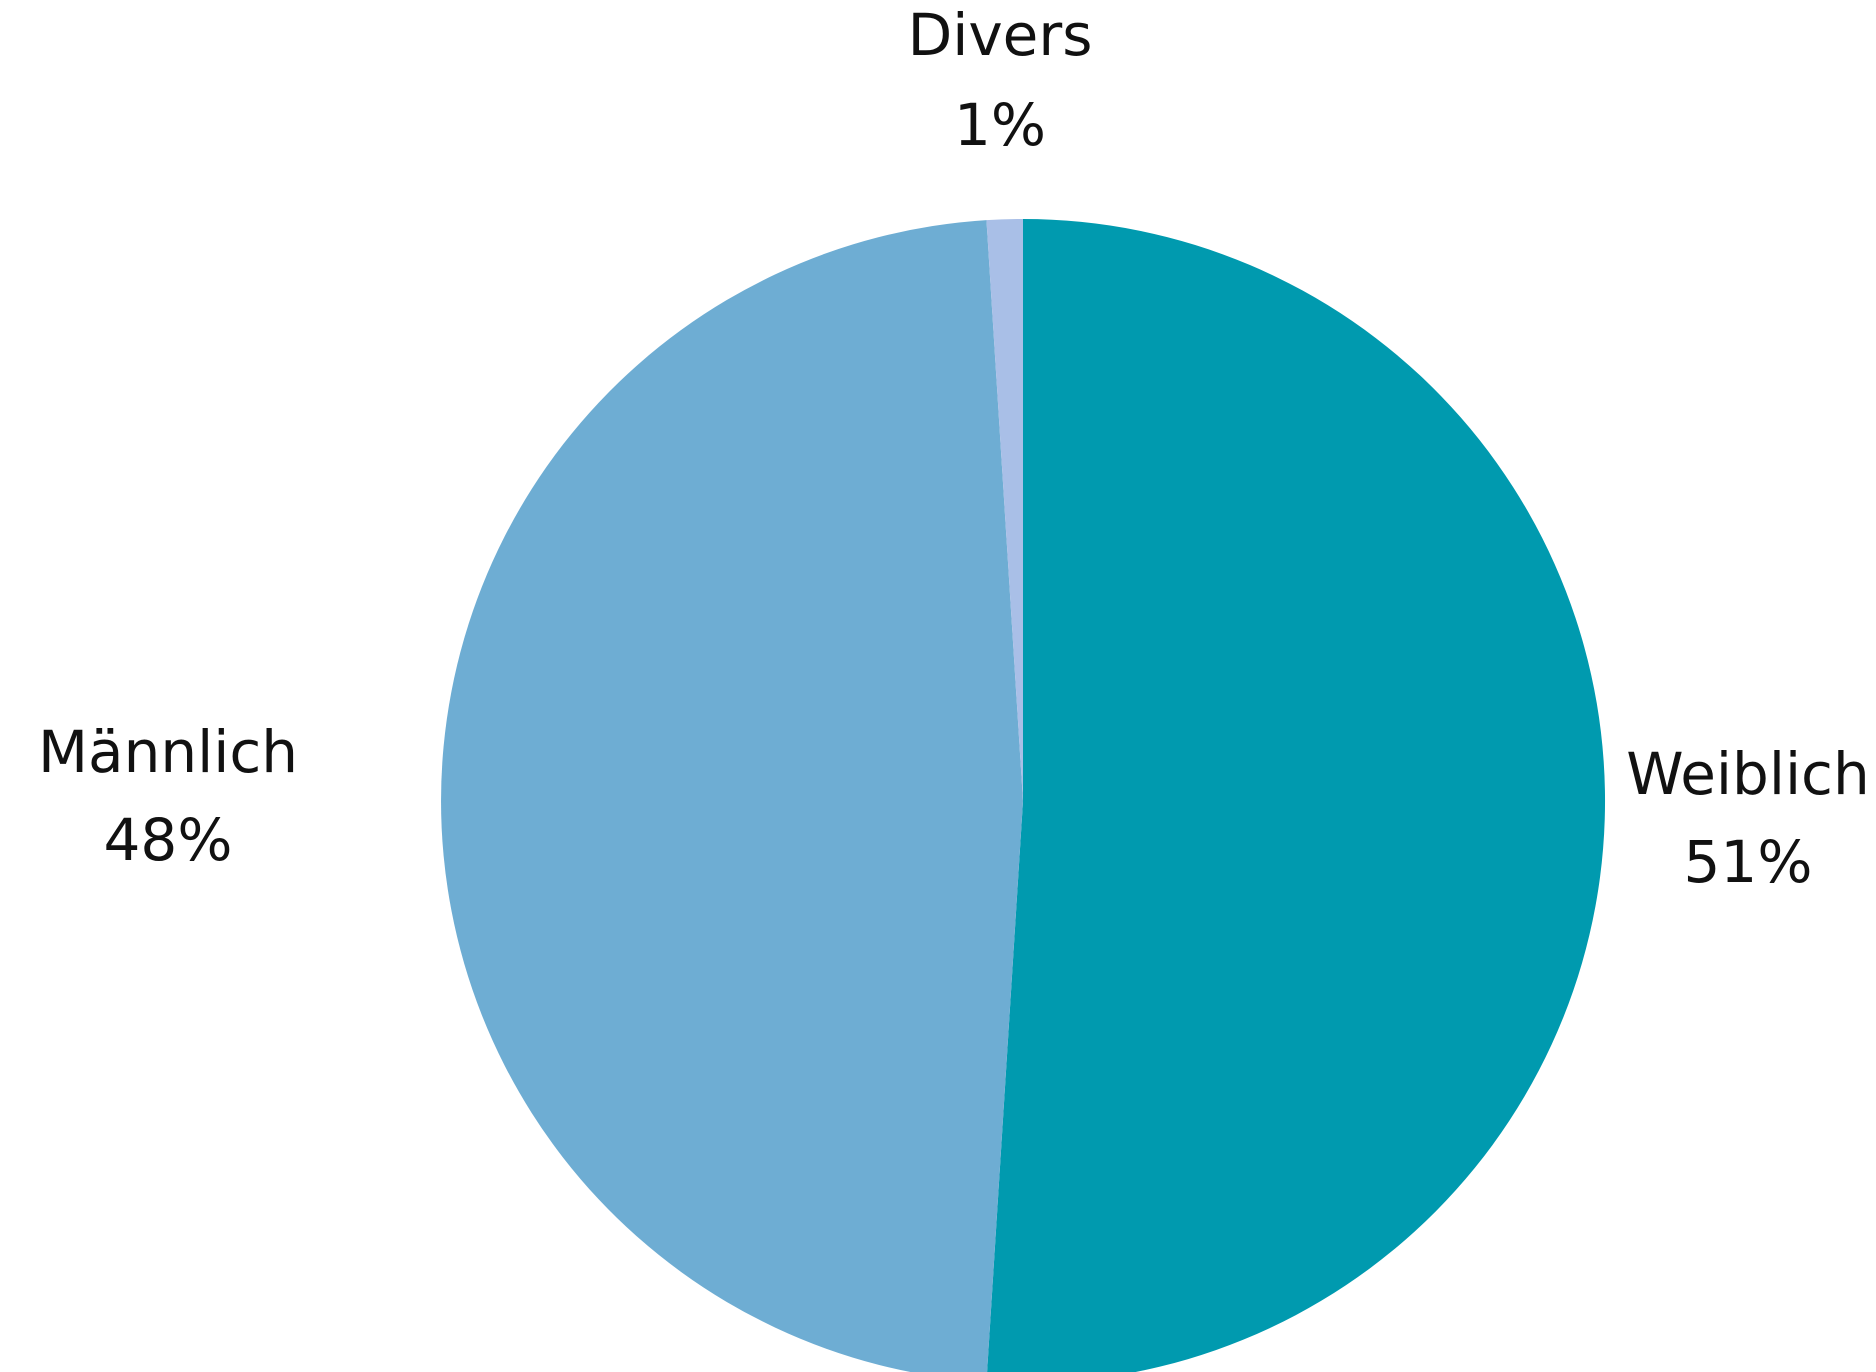 This screenshot has width=1876, height=1372. I want to click on slice-value-weiblich: 51%, so click(1748, 862).